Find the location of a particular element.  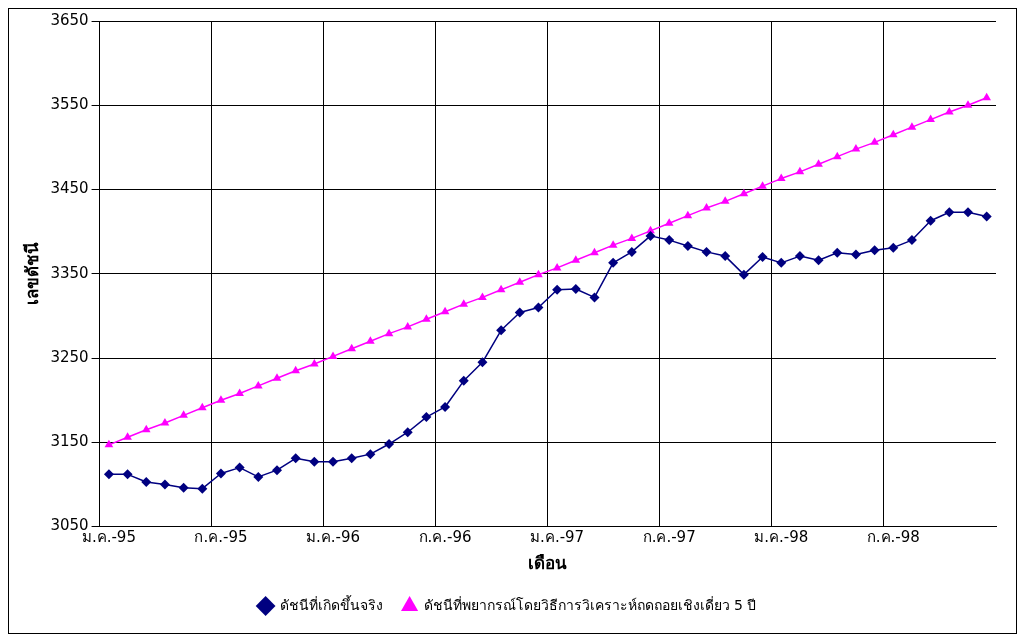

x-tick-label: ม.ค.-97 is located at coordinates (557, 537).